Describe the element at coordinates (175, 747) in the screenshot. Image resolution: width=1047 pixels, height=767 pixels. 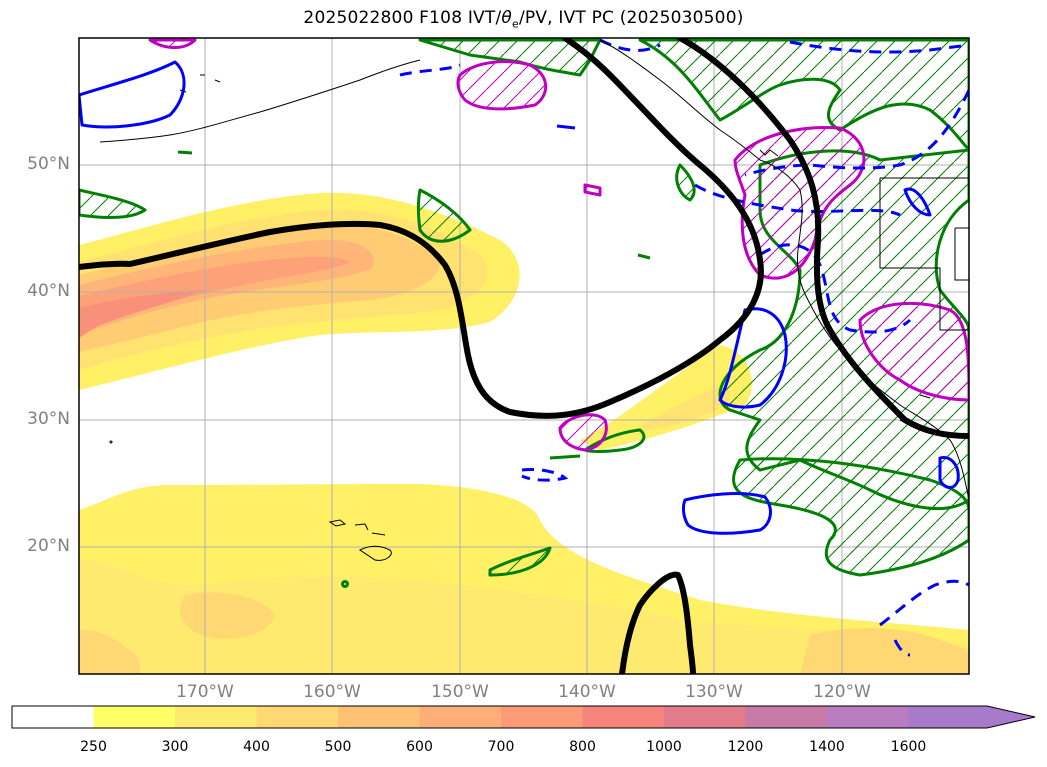
I see `colorbar-tick-label: 300` at that location.